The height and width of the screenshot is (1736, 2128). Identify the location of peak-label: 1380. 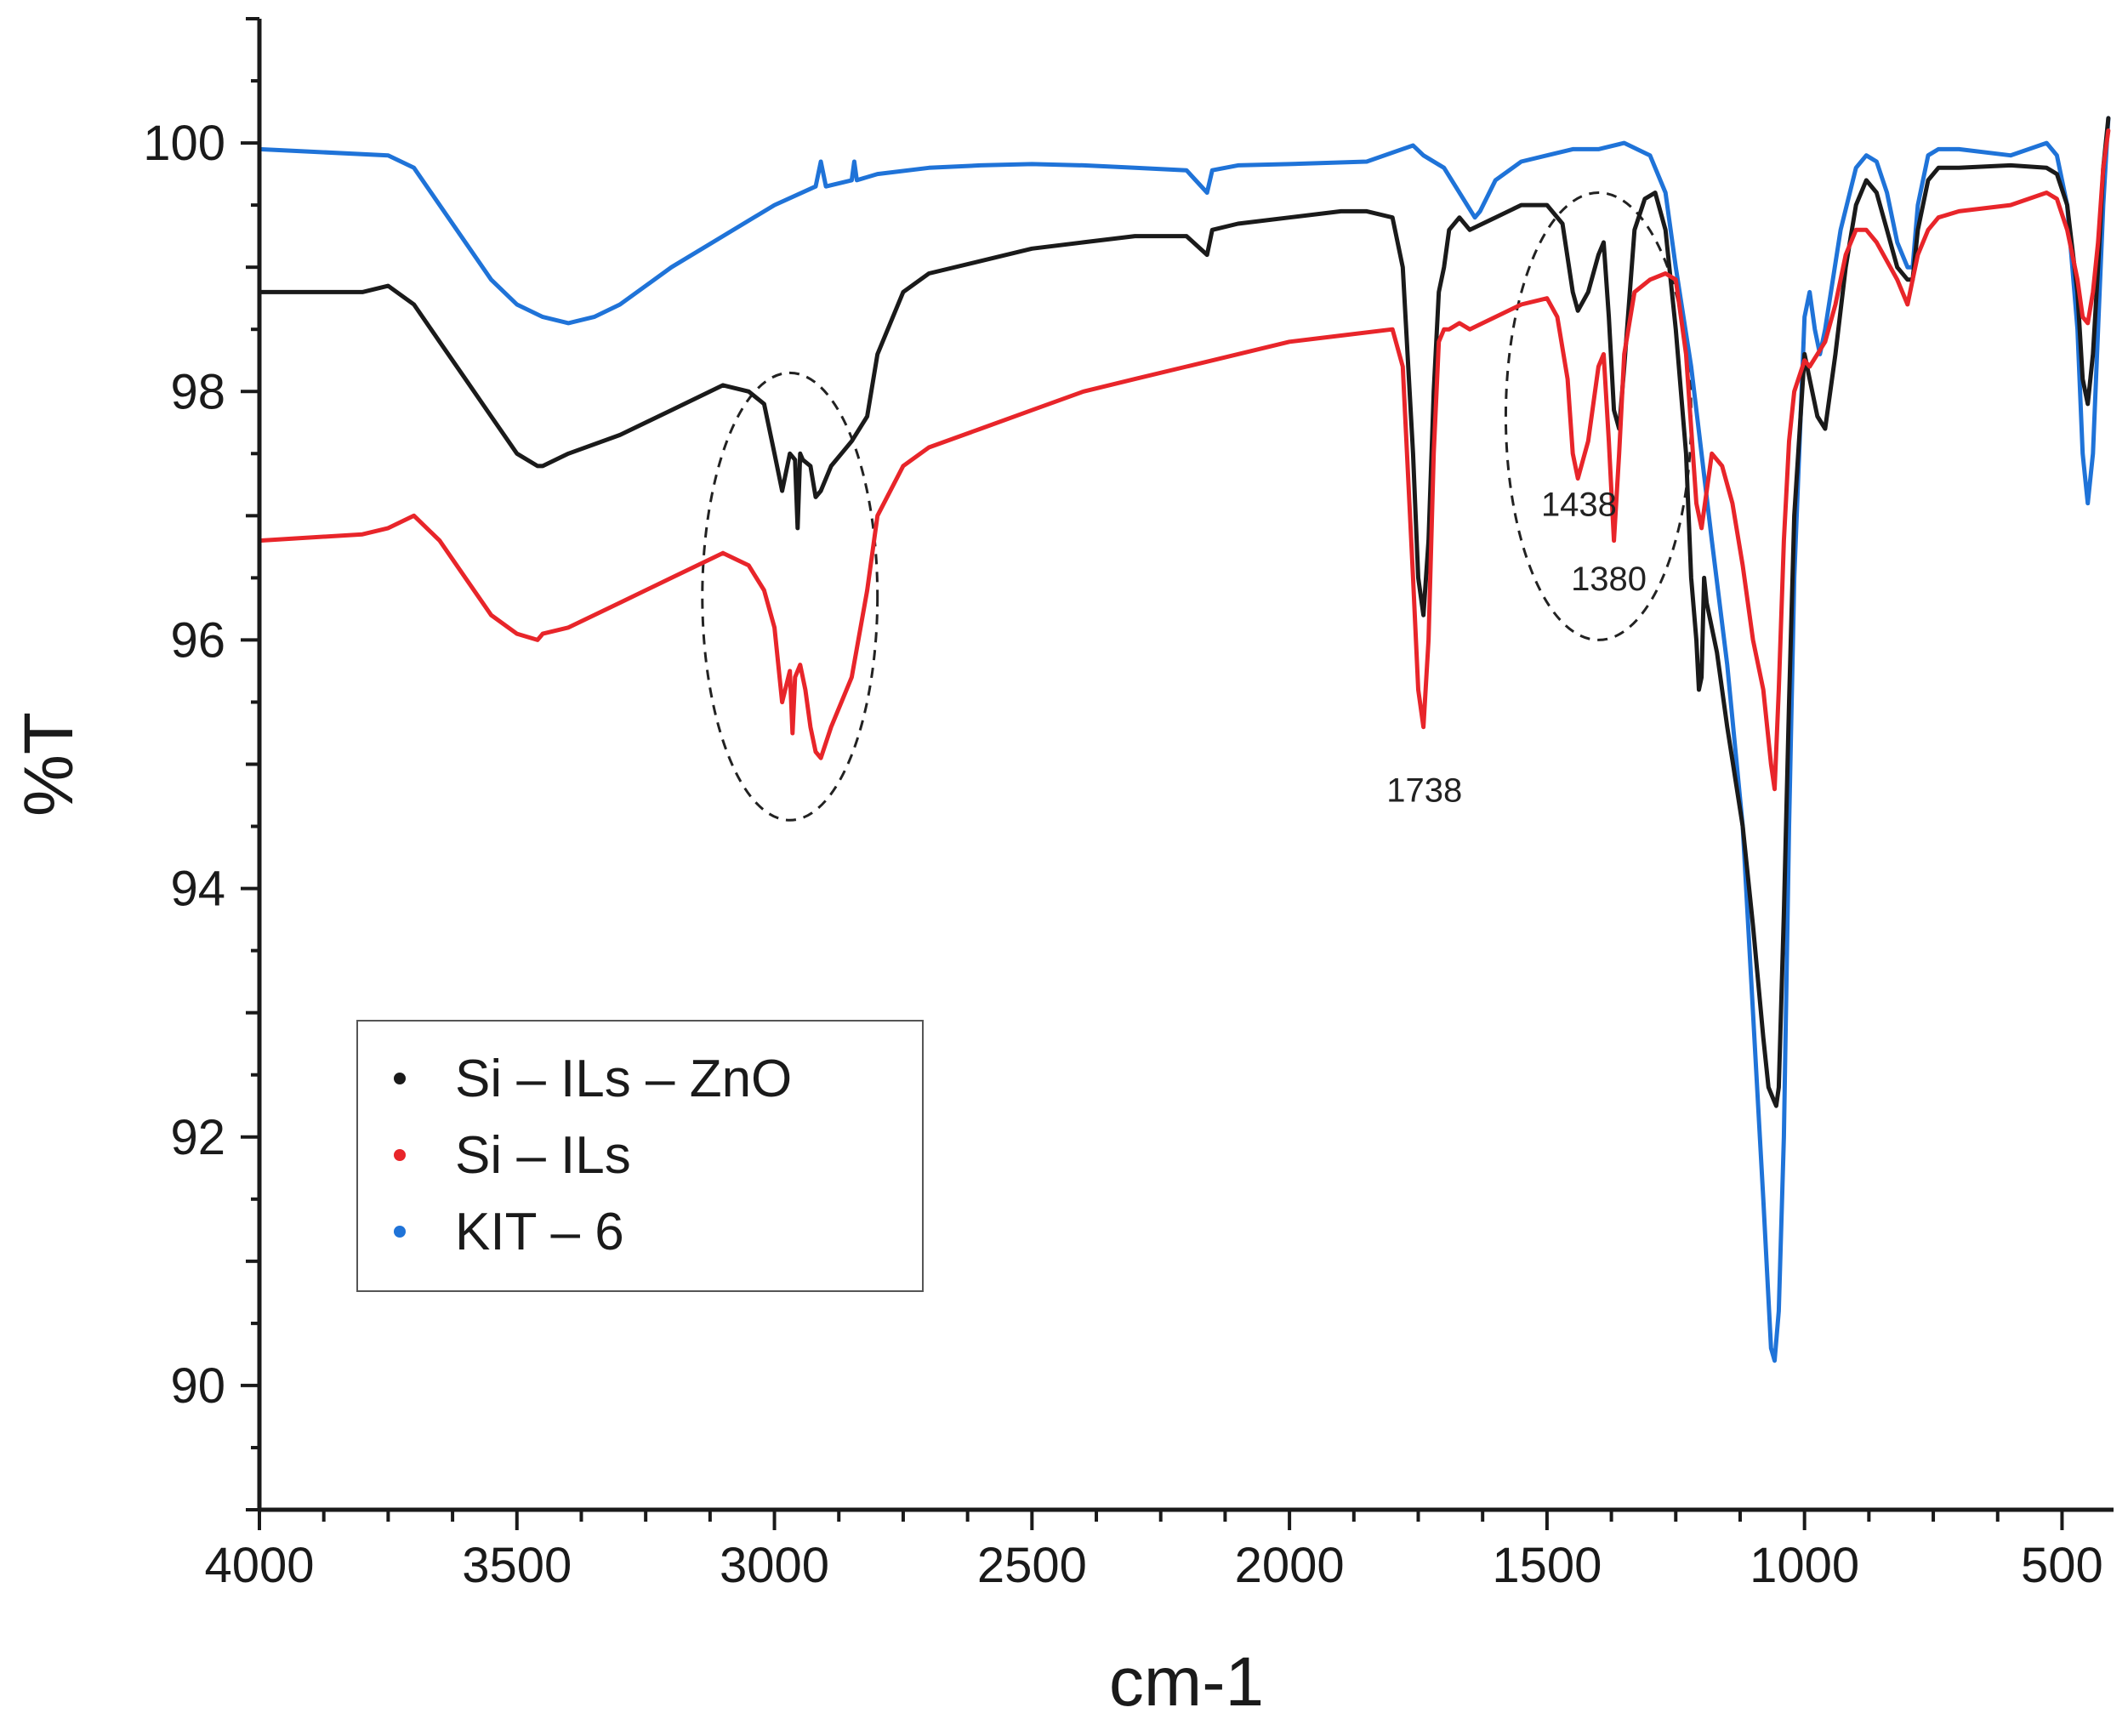
(1609, 579).